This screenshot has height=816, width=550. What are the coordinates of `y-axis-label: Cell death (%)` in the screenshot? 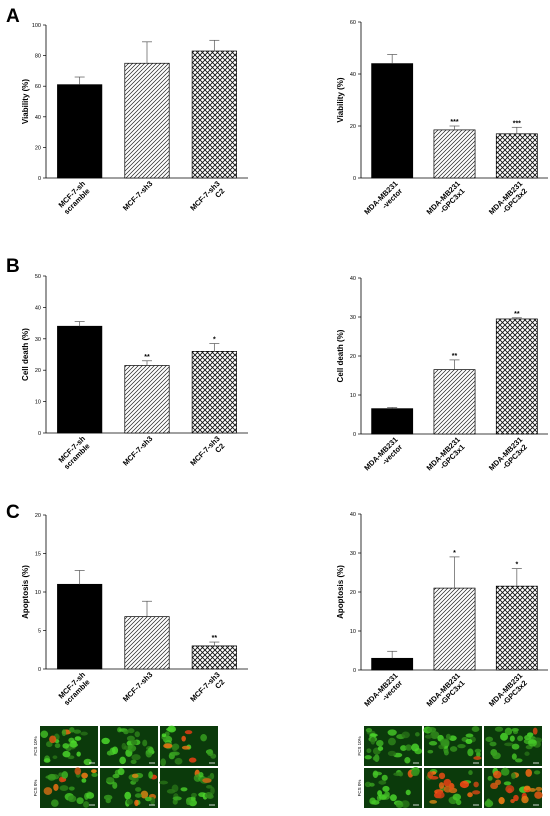 It's located at (25, 354).